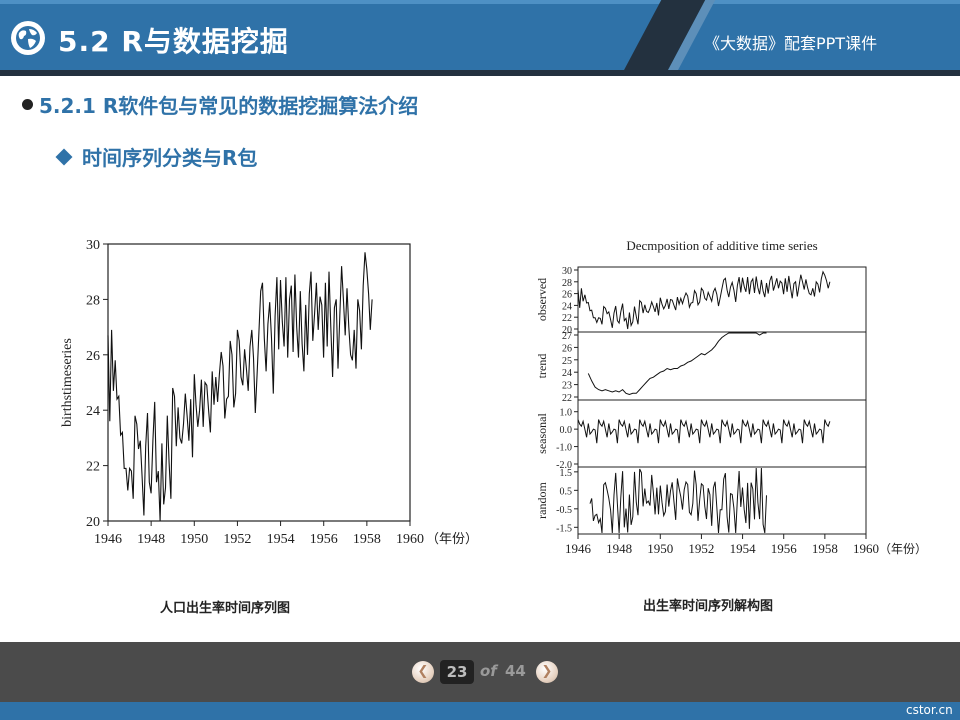 The width and height of the screenshot is (960, 720). Describe the element at coordinates (564, 448) in the screenshot. I see `y-tick-label: -1.0` at that location.